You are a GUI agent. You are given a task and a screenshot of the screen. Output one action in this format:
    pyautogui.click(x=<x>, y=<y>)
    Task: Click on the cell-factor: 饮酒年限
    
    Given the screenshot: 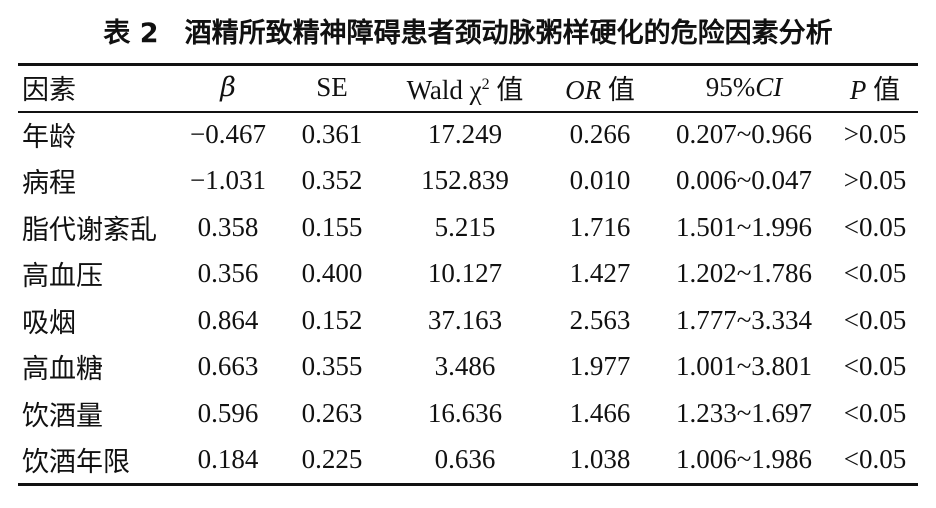 What is the action you would take?
    pyautogui.click(x=76, y=463)
    